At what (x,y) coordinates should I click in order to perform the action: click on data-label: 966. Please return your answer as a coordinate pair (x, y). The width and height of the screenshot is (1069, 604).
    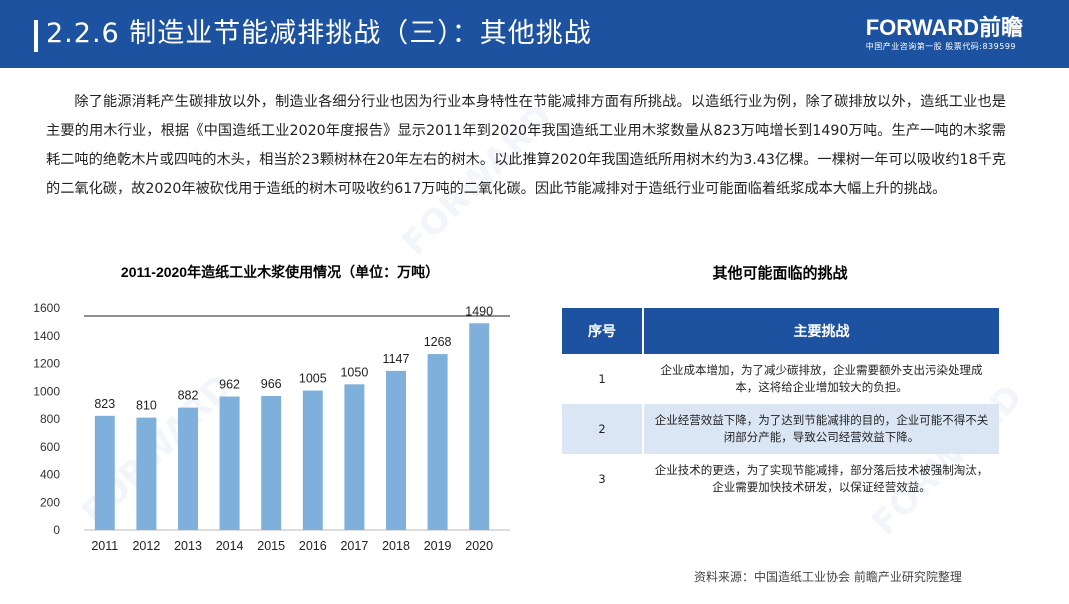
    Looking at the image, I should click on (271, 384).